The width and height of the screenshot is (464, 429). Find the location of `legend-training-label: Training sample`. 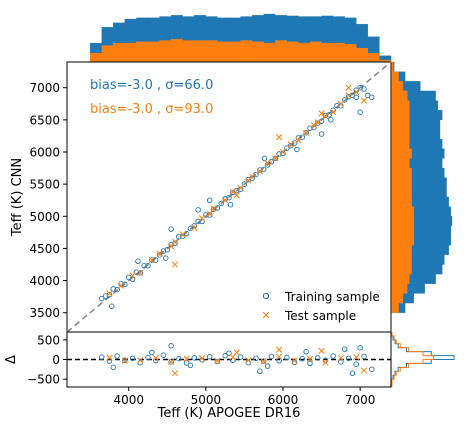

legend-training-label: Training sample is located at coordinates (332, 297).